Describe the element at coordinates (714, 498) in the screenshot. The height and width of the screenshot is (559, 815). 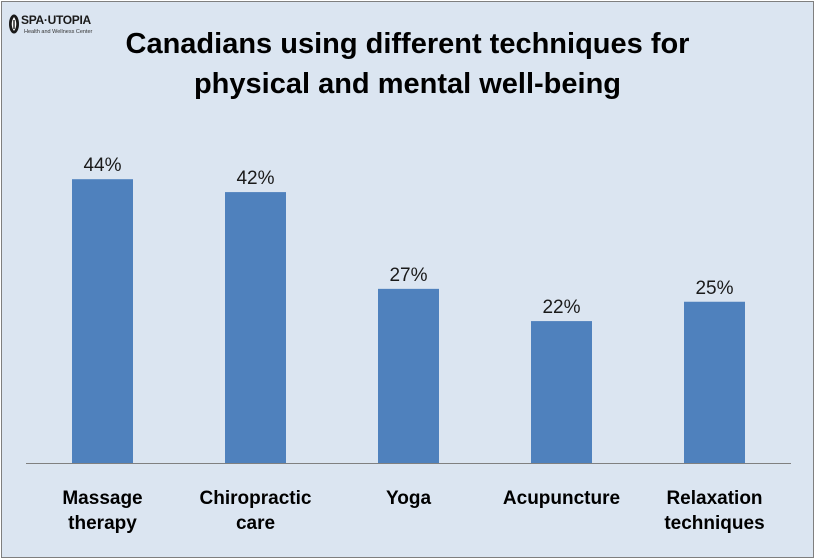
I see `category-label-4-line-1: Relaxation` at that location.